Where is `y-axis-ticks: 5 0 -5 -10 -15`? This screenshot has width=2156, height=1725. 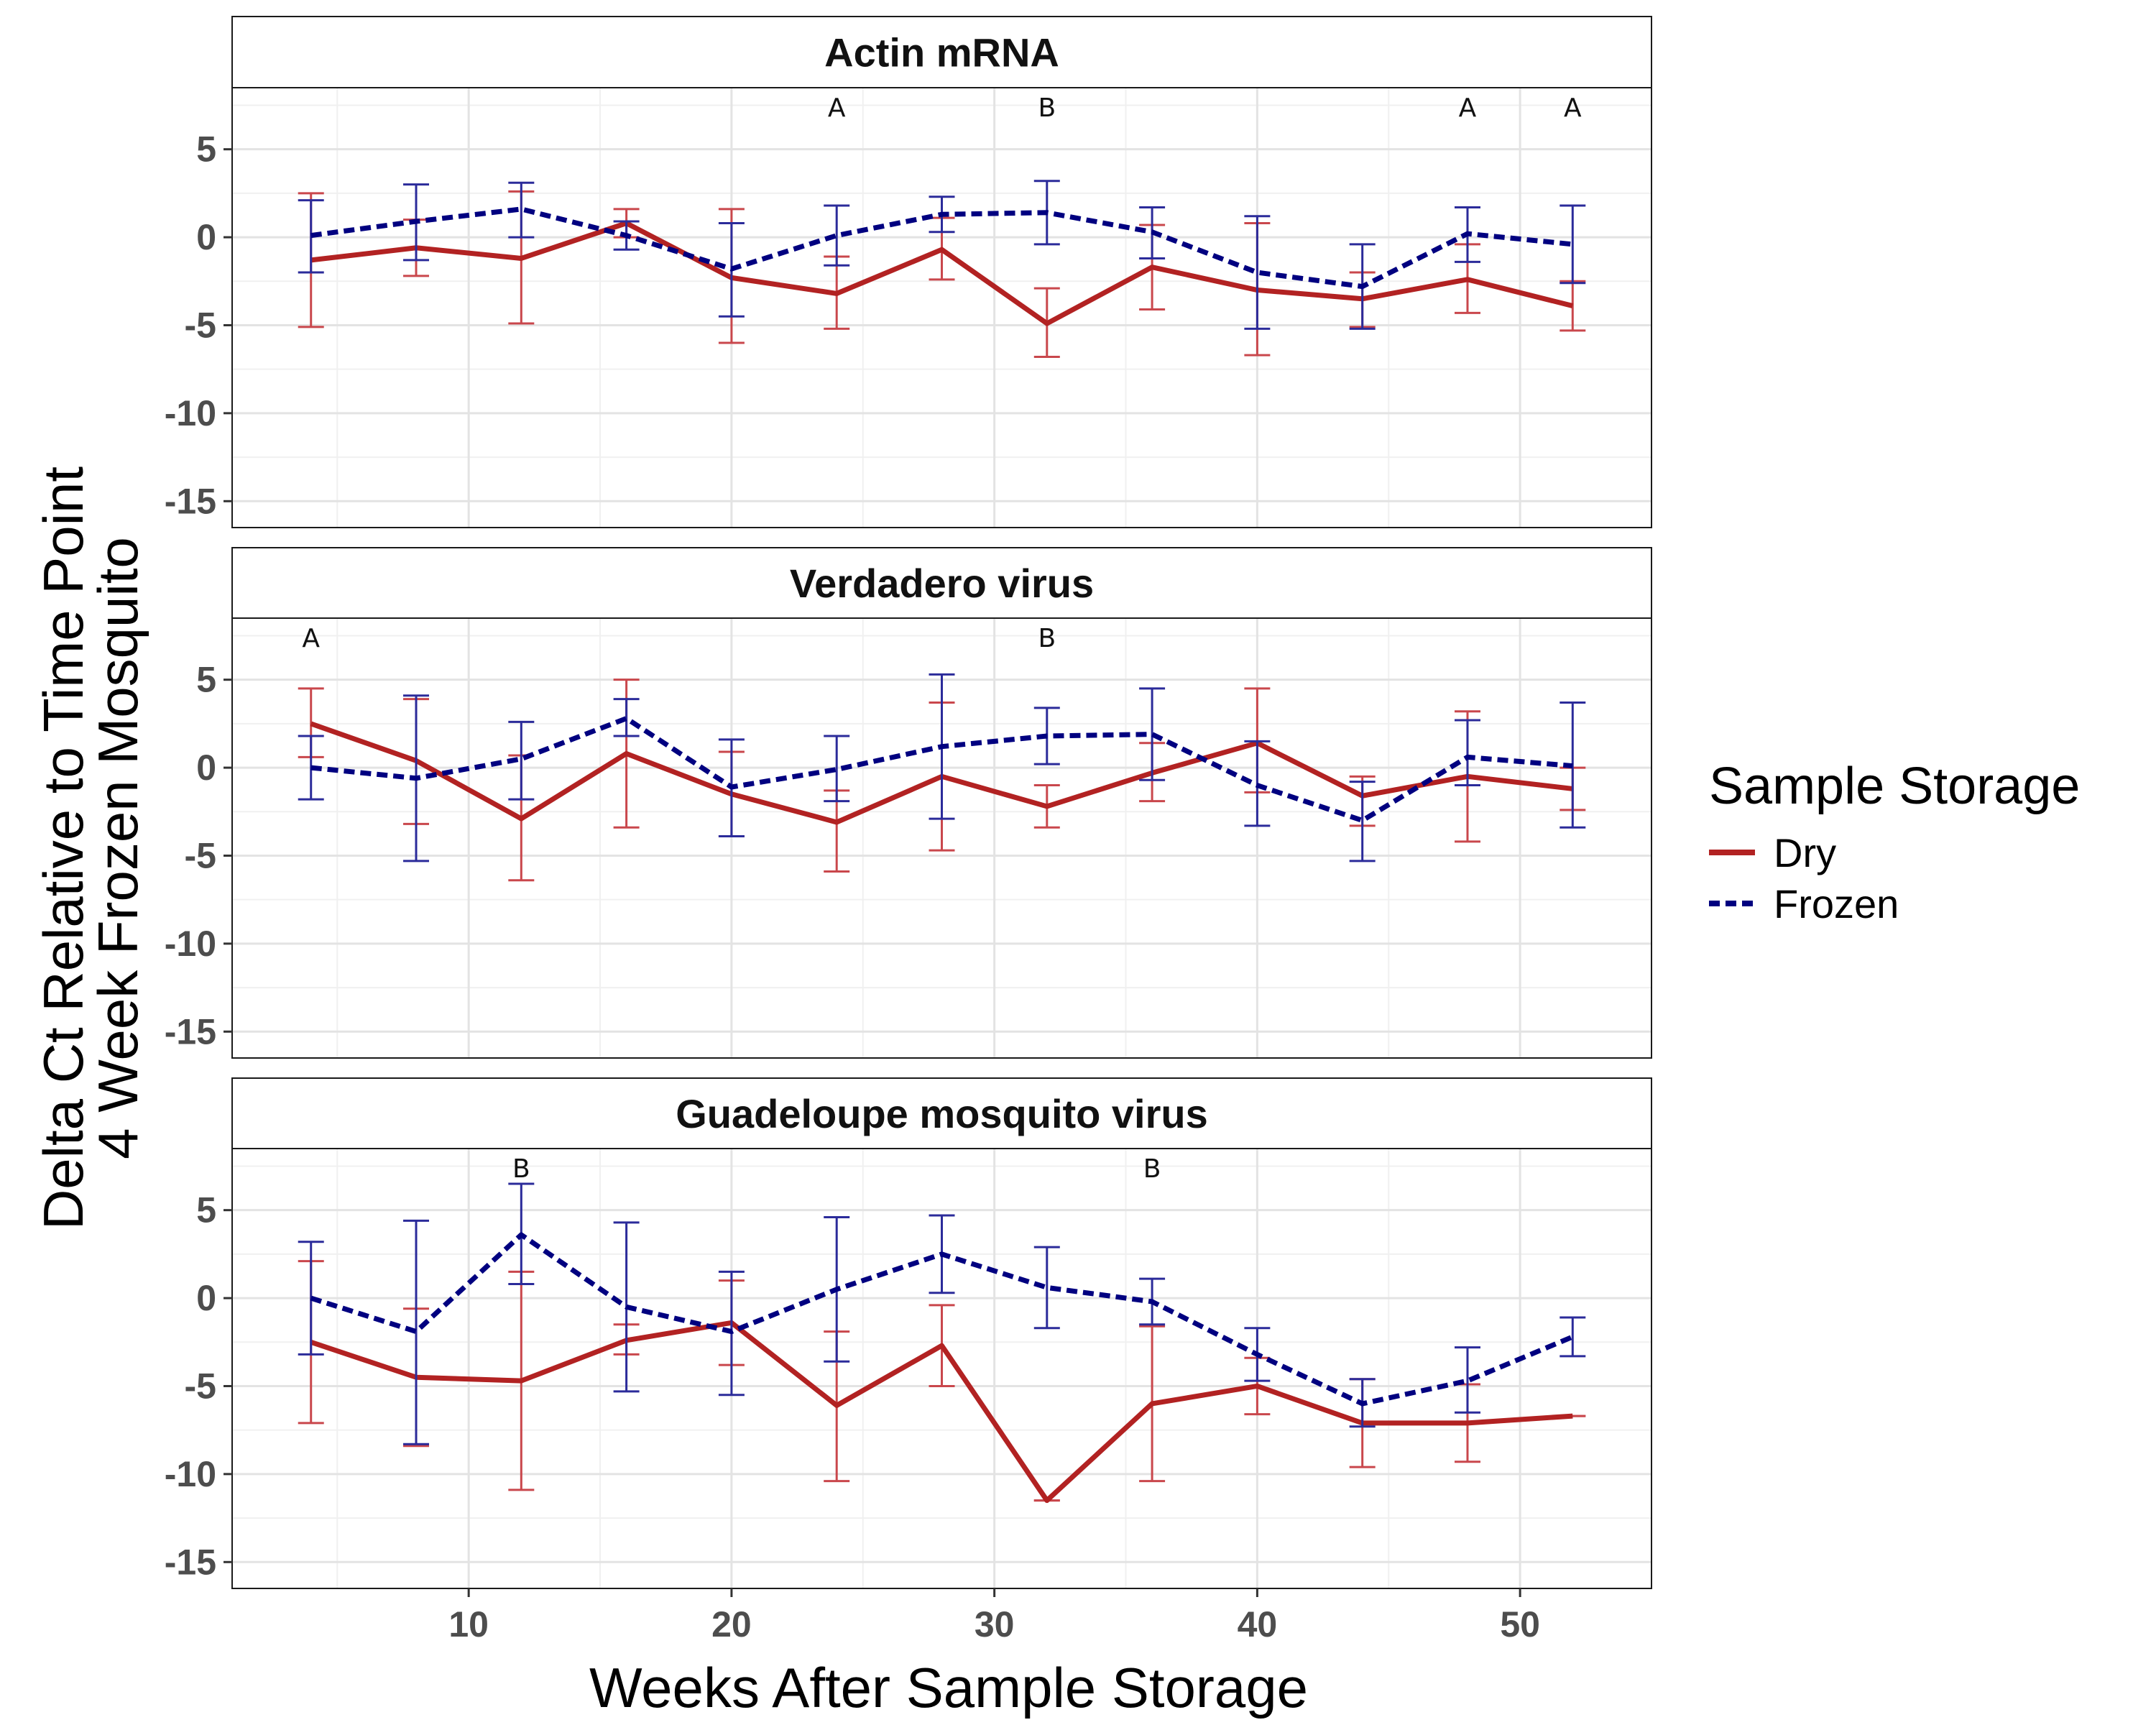 y-axis-ticks: 5 0 -5 -10 -15 is located at coordinates (199, 325).